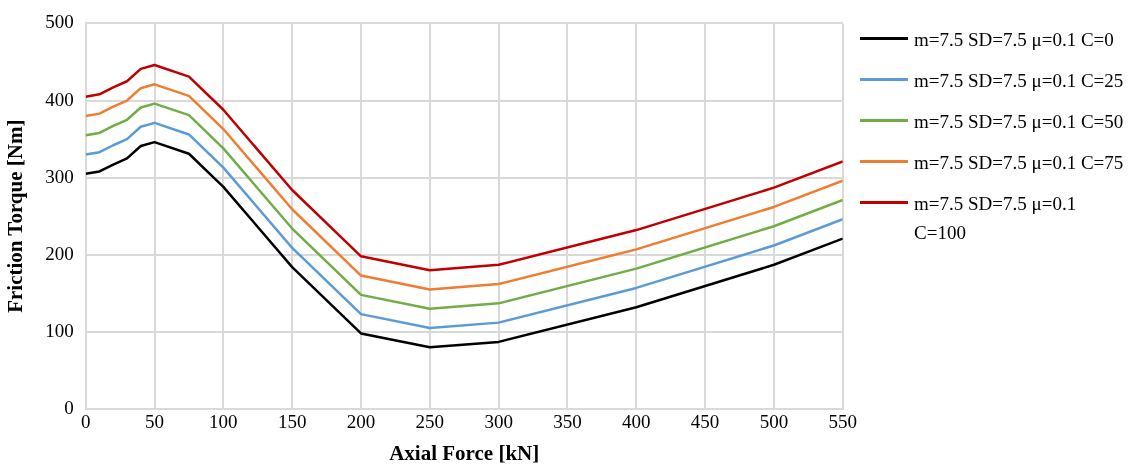 This screenshot has width=1132, height=471. What do you see at coordinates (1019, 122) in the screenshot?
I see `legend-label: m=7.5 SD=7.5 μ=0.1 C=50` at bounding box center [1019, 122].